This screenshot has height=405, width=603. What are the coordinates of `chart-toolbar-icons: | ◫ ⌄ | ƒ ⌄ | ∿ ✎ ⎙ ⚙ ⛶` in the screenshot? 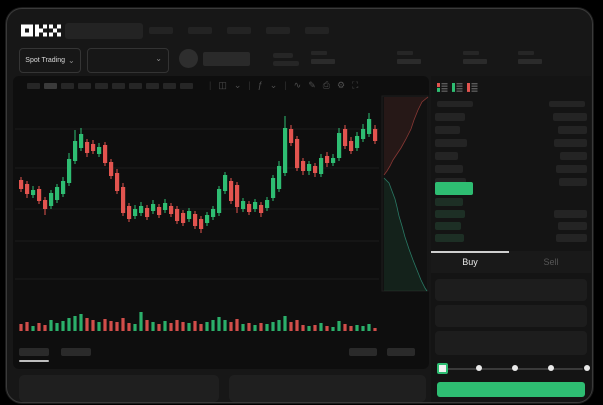 It's located at (283, 85).